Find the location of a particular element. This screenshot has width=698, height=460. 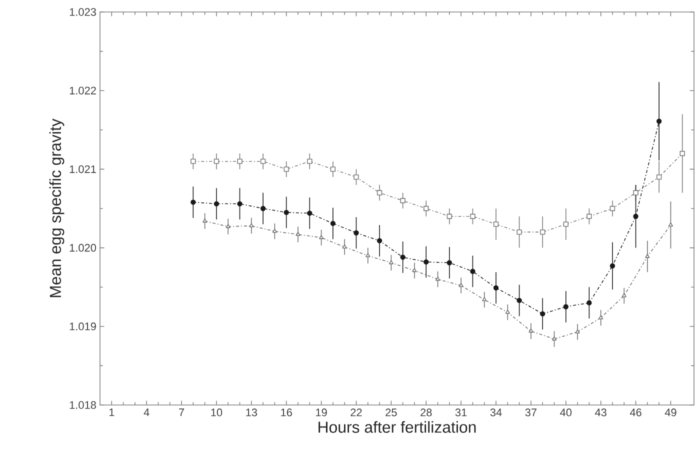

x-tick-label: 34 is located at coordinates (496, 412).